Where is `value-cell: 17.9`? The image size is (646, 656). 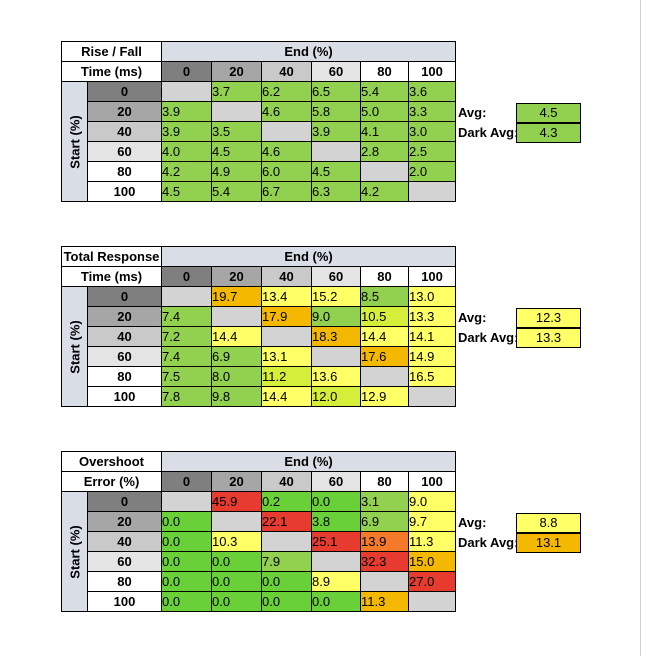 value-cell: 17.9 is located at coordinates (286, 316).